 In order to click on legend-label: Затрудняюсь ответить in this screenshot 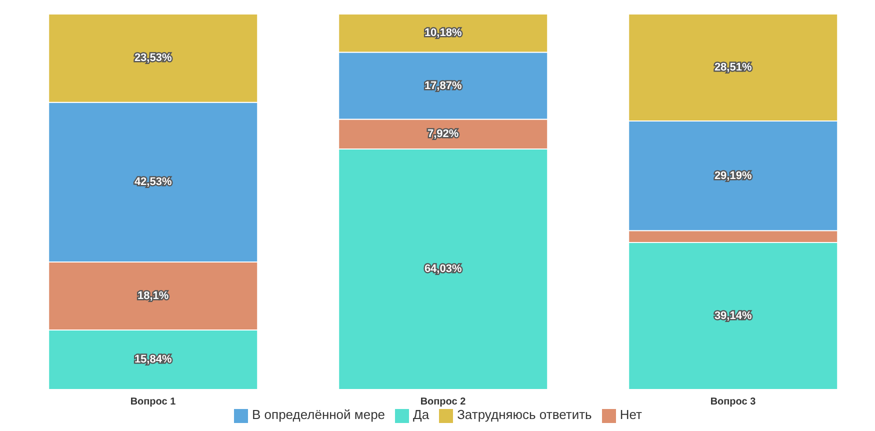, I will do `click(524, 414)`.